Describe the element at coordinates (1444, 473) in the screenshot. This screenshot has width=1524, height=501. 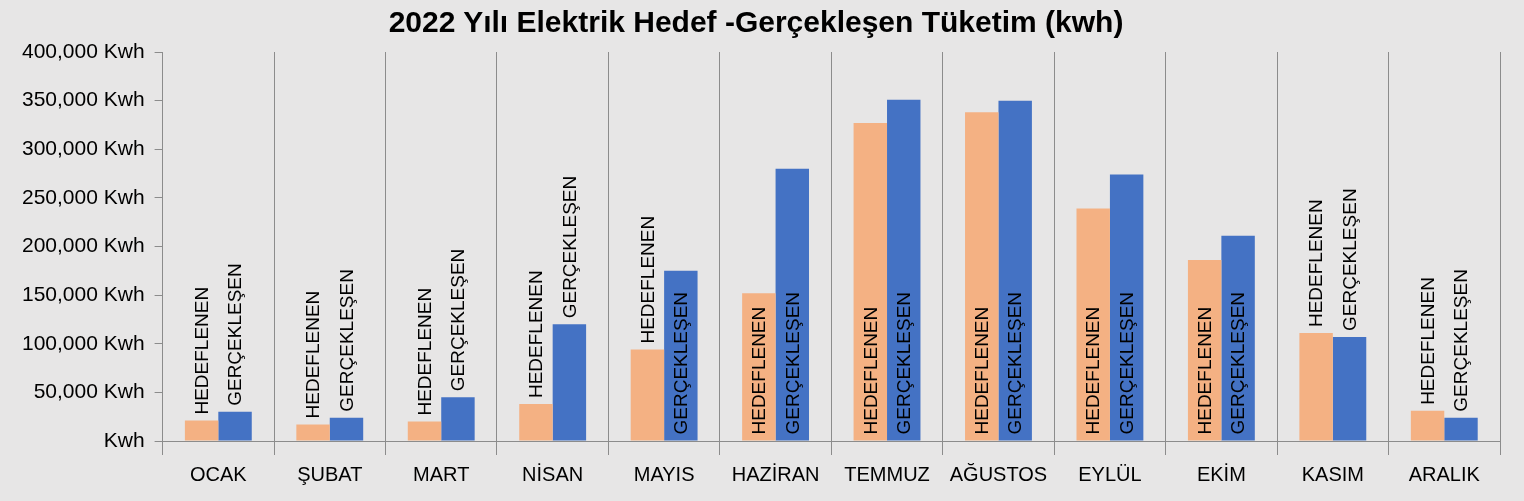
I see `x-tick-label: ARALIK` at that location.